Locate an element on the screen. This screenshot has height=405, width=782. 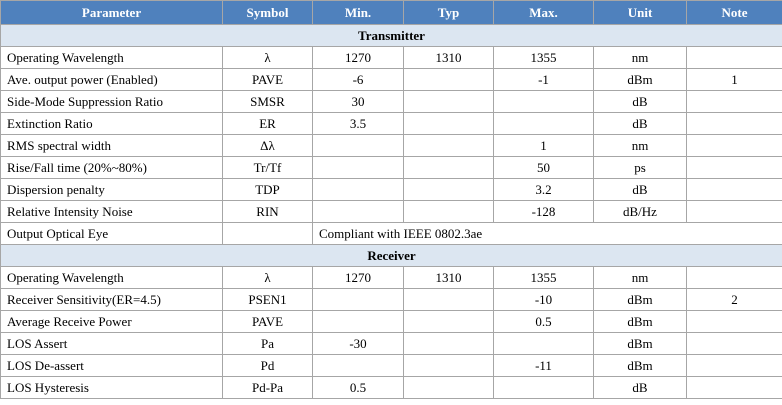
data-row: Ave. output power (Enabled) PAVE -6 -1 dBm 1 is located at coordinates (391, 79).